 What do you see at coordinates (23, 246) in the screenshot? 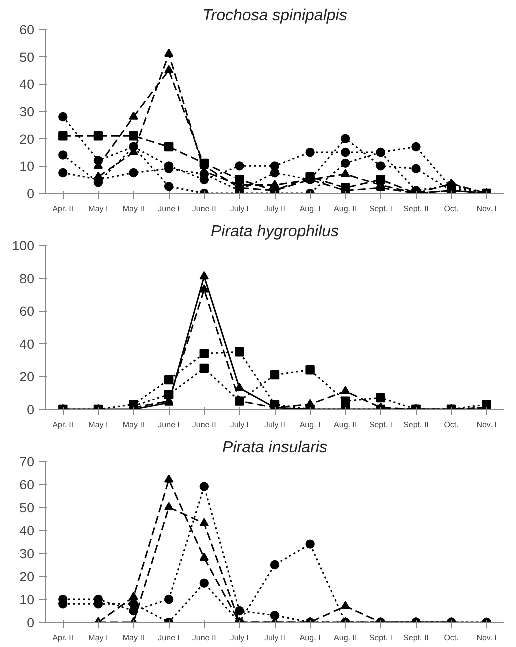
I see `y-tick-label: 100` at bounding box center [23, 246].